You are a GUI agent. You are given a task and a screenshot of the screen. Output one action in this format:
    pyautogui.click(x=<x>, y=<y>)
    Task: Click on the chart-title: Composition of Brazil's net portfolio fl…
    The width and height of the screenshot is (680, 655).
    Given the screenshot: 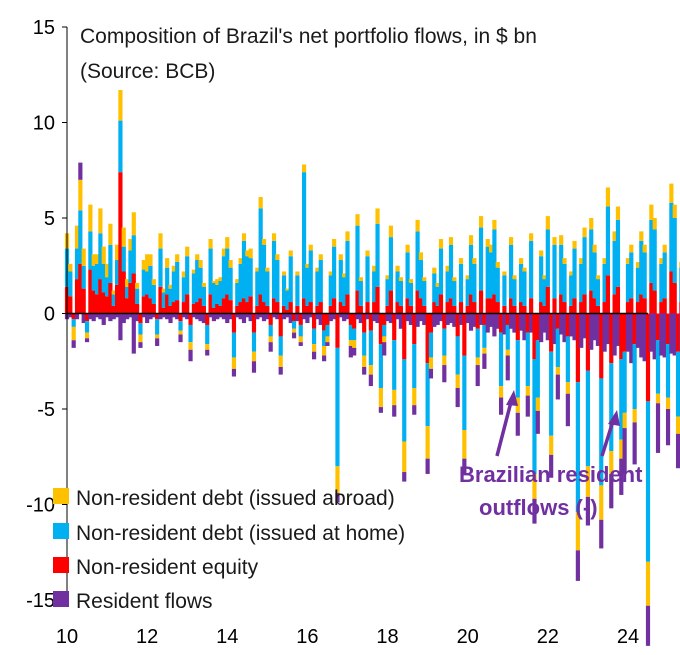 What is the action you would take?
    pyautogui.click(x=308, y=36)
    